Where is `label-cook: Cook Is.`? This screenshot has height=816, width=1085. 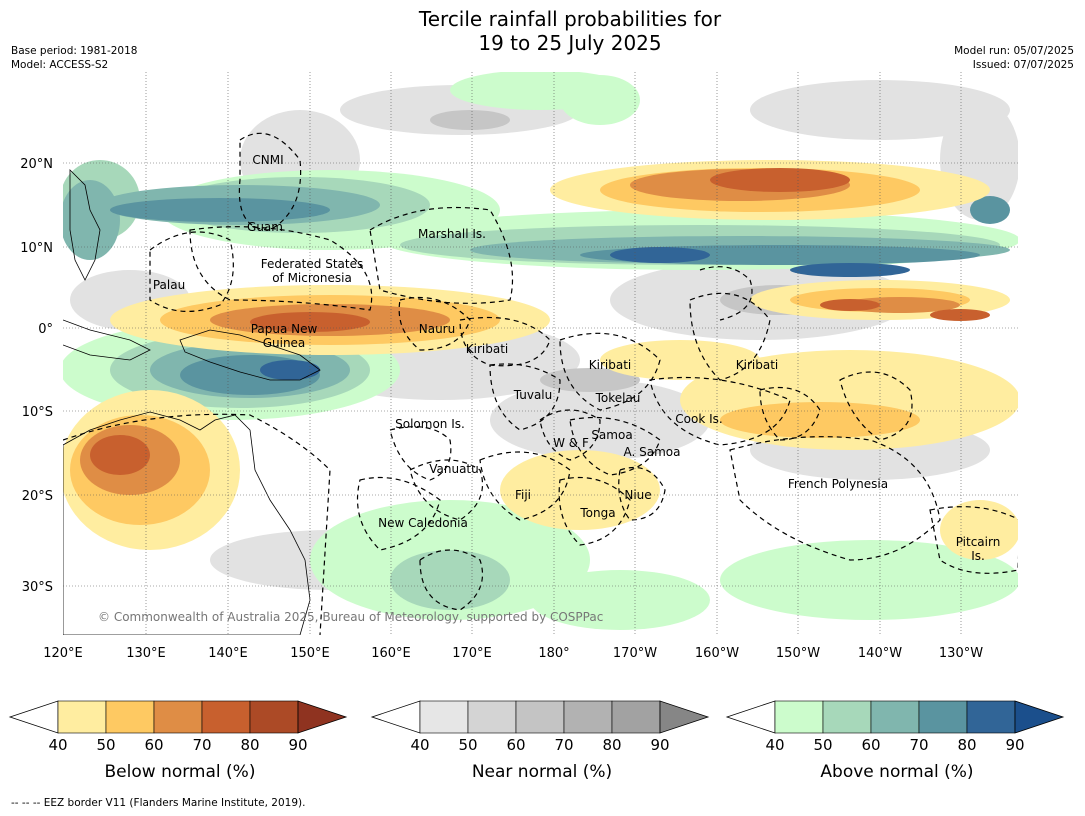
label-cook: Cook Is. is located at coordinates (698, 419).